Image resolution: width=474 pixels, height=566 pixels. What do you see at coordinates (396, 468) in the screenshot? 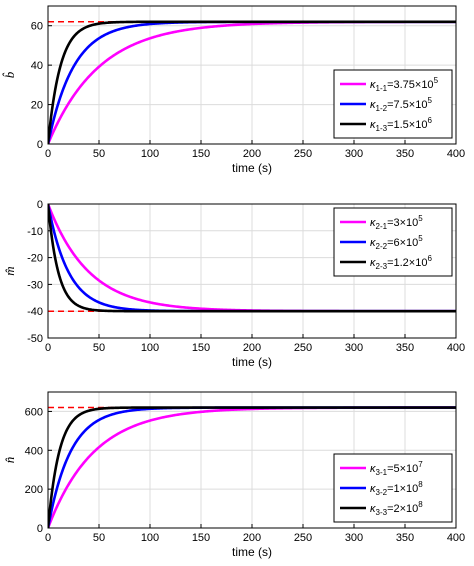
I see `legend-entry-1: κ3-1=5×107` at bounding box center [396, 468].